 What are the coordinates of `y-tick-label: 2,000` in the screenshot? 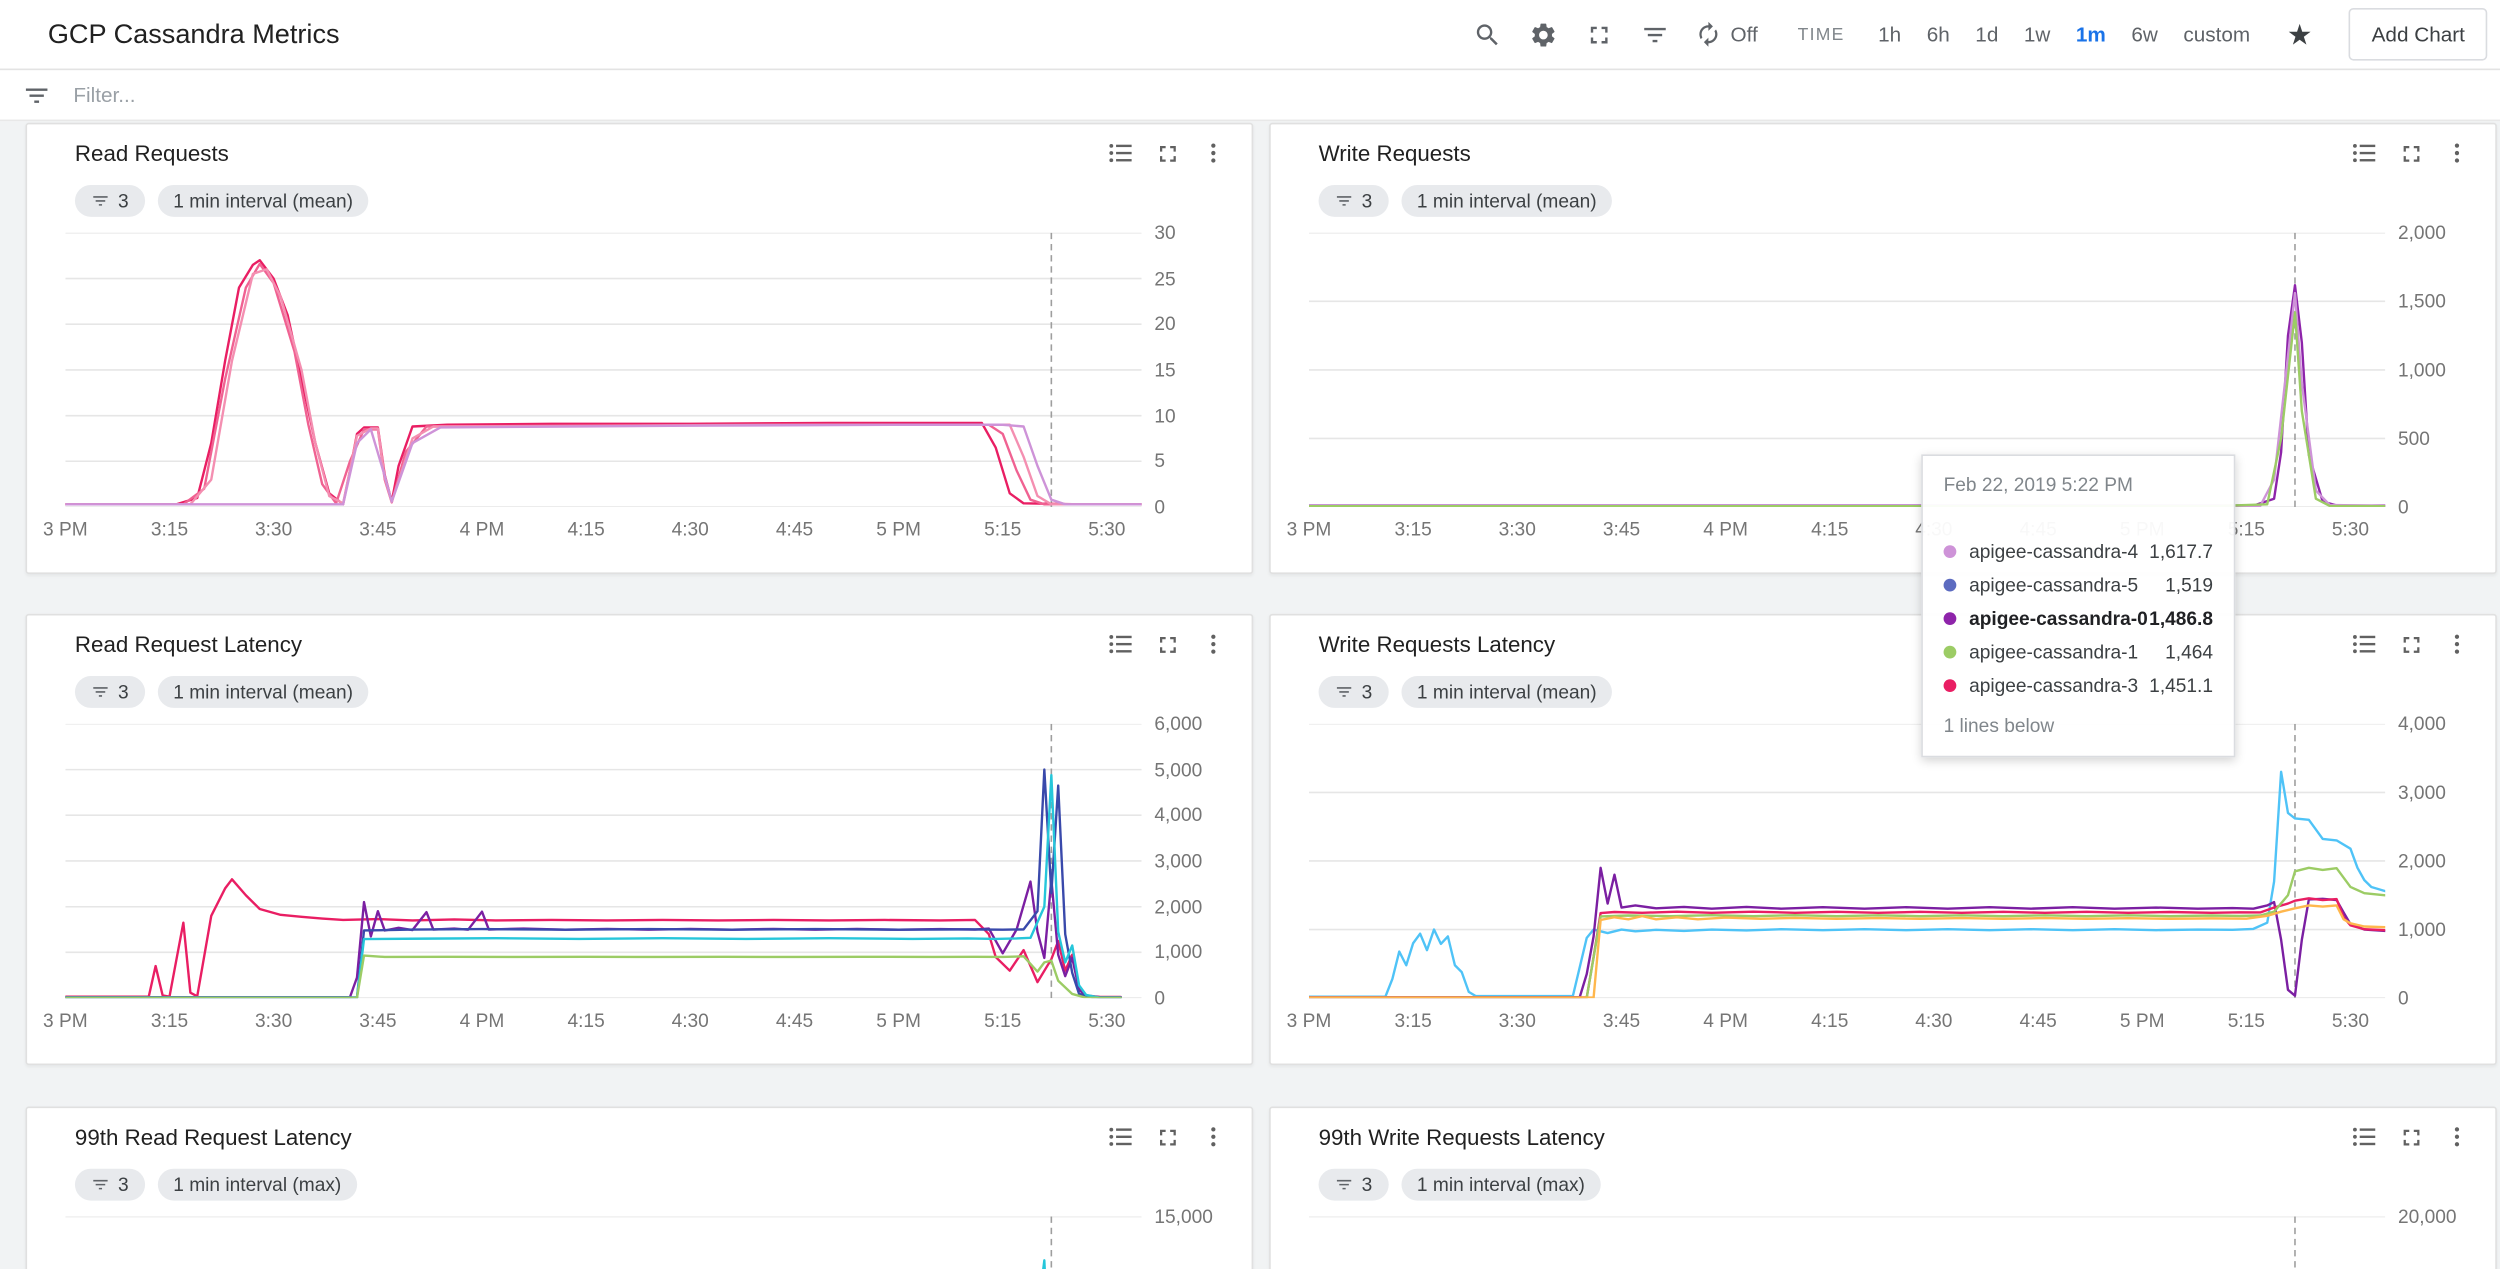 It's located at (1178, 906).